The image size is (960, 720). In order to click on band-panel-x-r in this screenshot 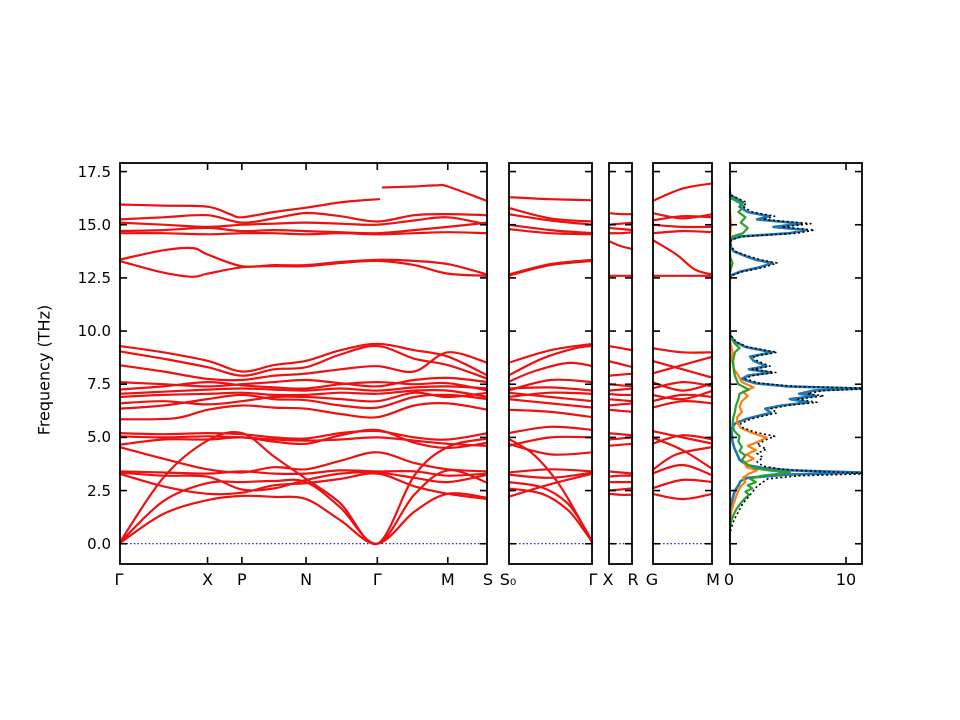, I will do `click(620, 363)`.